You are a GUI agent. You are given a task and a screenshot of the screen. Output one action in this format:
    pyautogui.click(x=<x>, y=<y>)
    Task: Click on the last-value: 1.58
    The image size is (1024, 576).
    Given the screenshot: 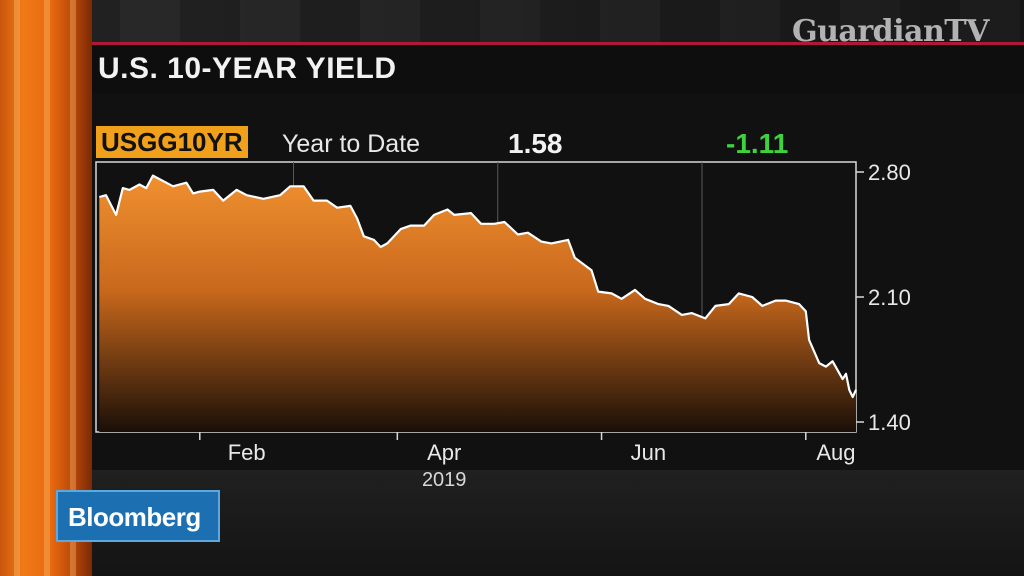 What is the action you would take?
    pyautogui.click(x=535, y=143)
    